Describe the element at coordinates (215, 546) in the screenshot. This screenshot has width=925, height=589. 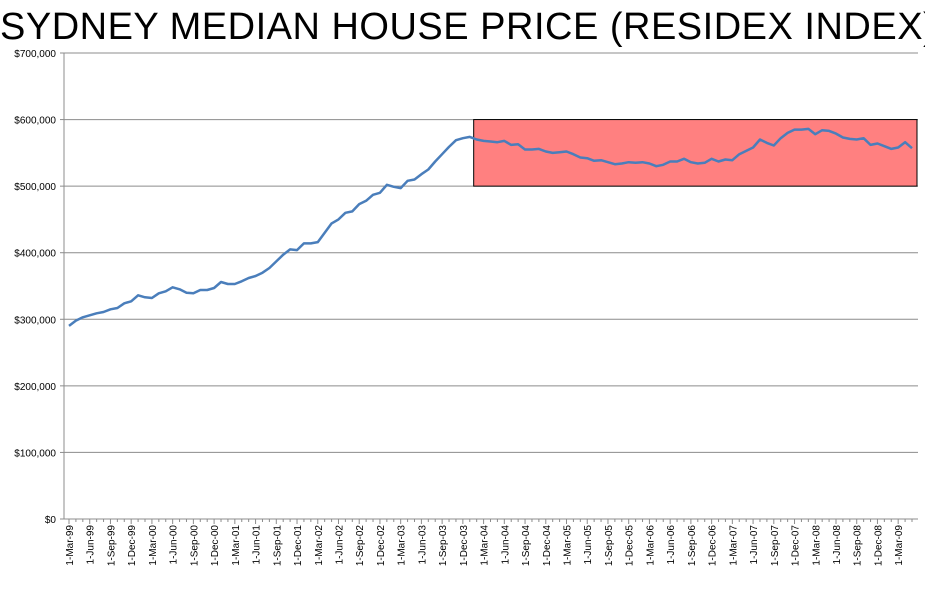
I see `x-tick-label-7: 1-Dec-00` at that location.